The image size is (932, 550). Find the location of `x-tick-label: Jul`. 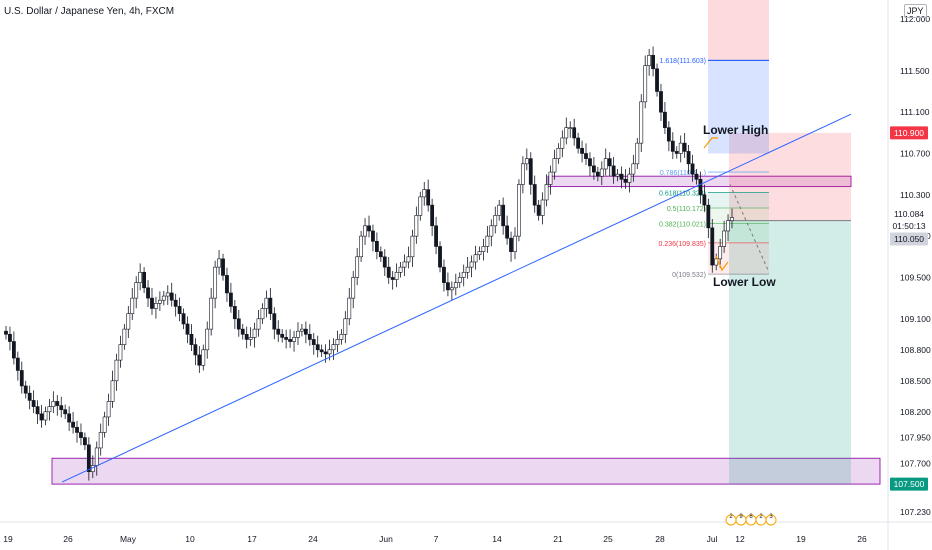

x-tick-label: Jul is located at coordinates (712, 539).